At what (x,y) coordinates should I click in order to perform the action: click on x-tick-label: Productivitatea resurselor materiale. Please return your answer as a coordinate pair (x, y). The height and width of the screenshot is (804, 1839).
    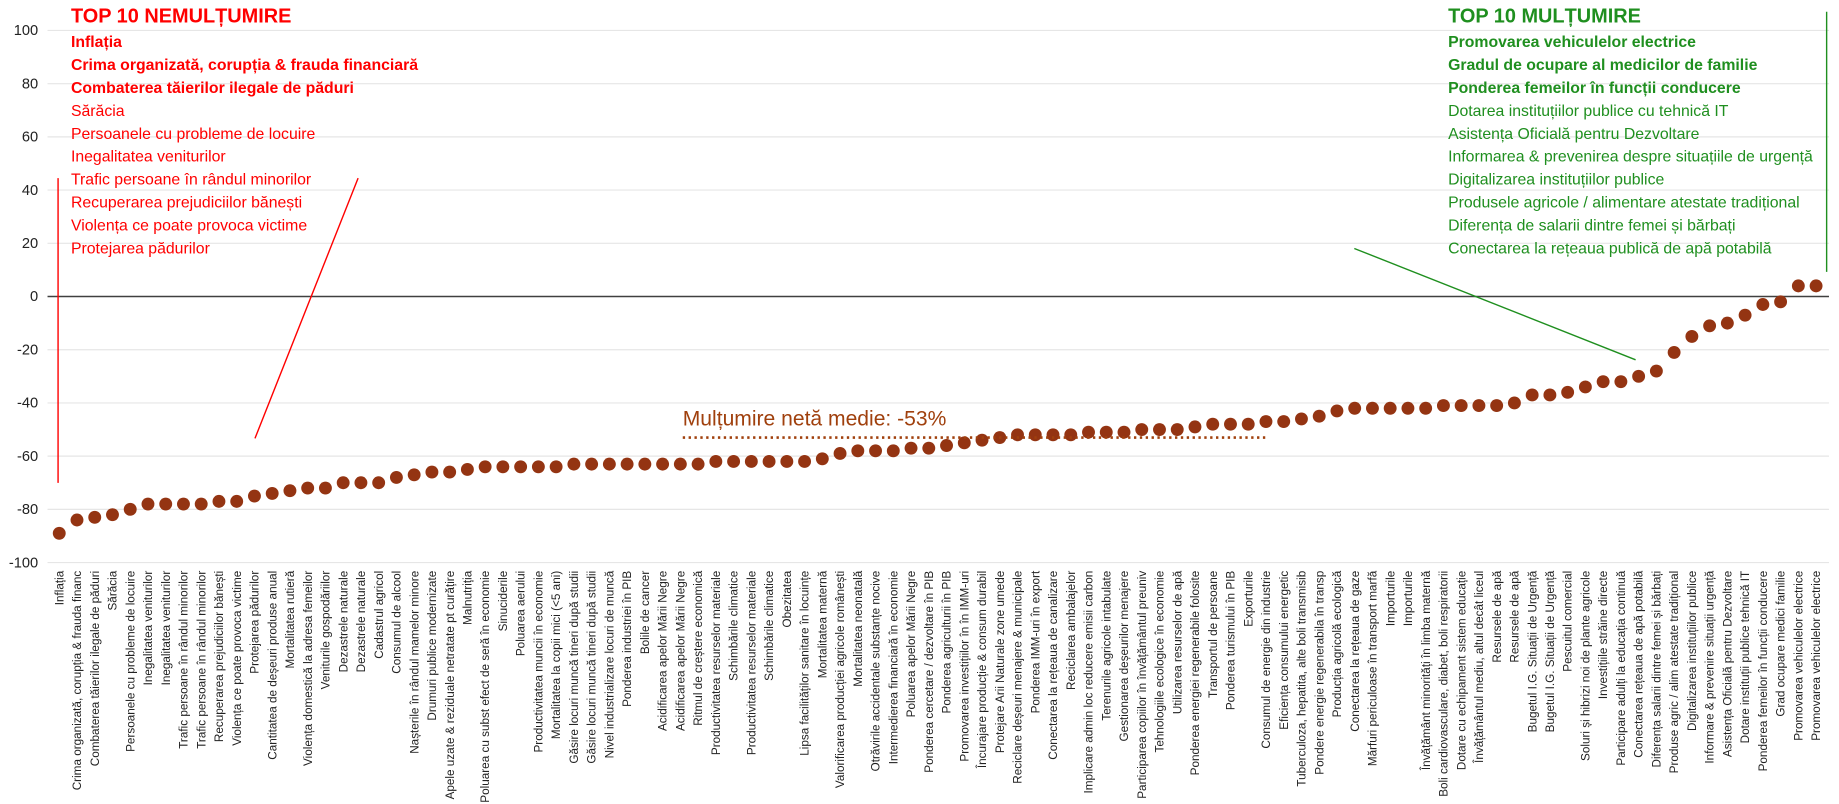
    Looking at the image, I should click on (751, 663).